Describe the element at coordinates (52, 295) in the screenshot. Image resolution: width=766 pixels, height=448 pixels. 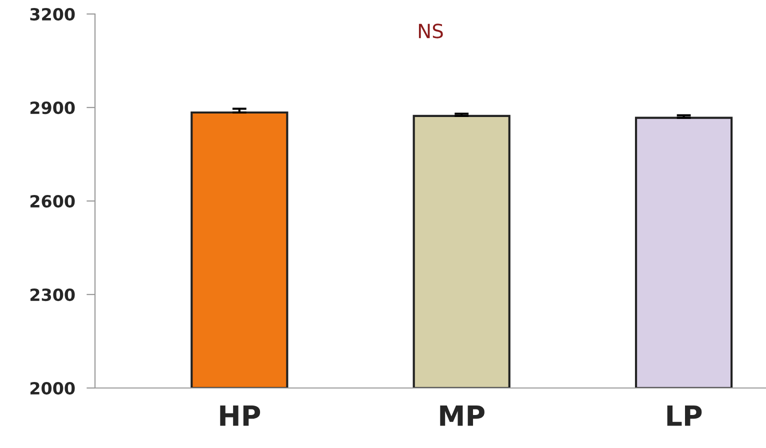
I see `y-tick-label: 2300` at that location.